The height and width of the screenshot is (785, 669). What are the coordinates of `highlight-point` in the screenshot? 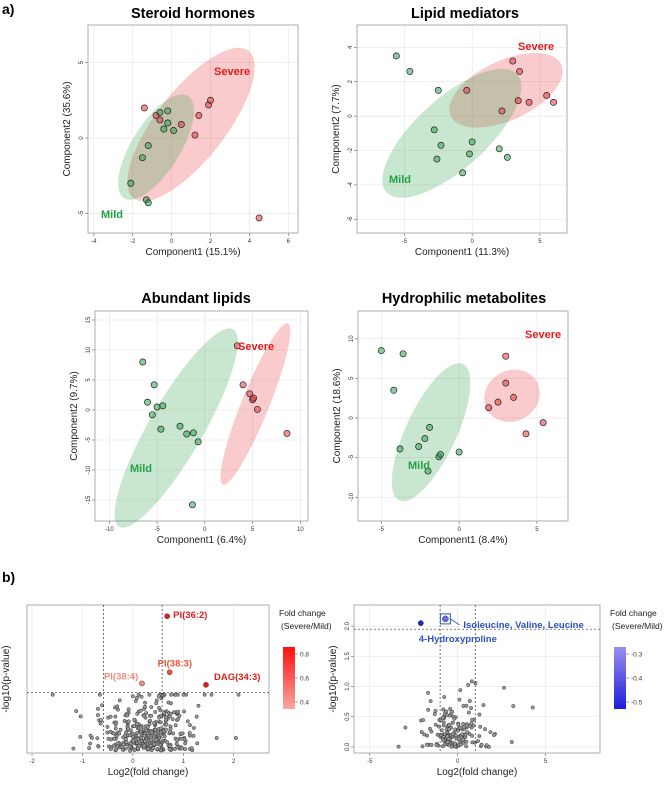 It's located at (142, 683).